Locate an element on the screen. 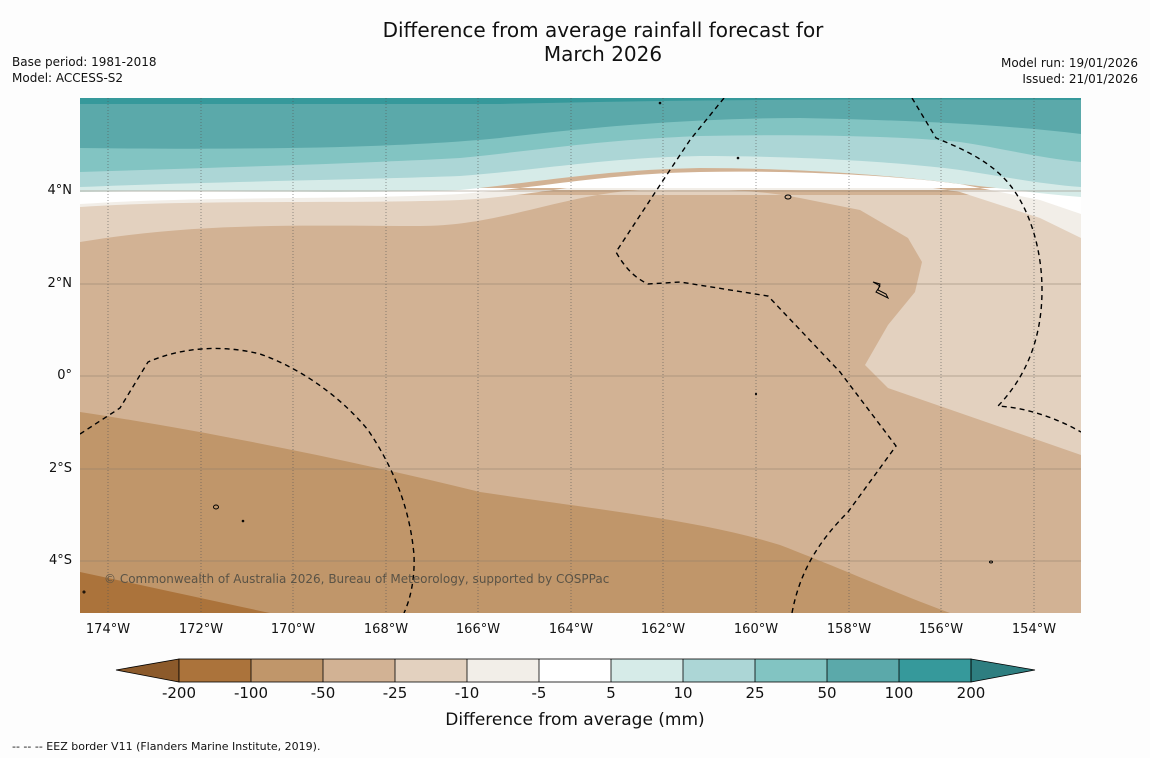 This screenshot has width=1150, height=758. colorbar-tick: -25 is located at coordinates (395, 693).